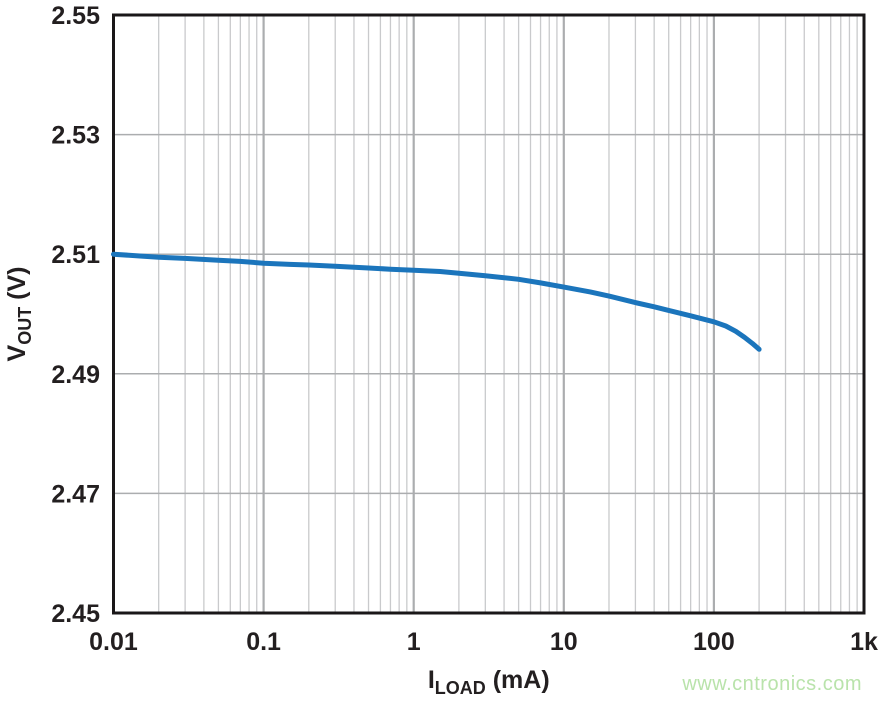 This screenshot has height=702, width=884. I want to click on vout-curve, so click(436, 301).